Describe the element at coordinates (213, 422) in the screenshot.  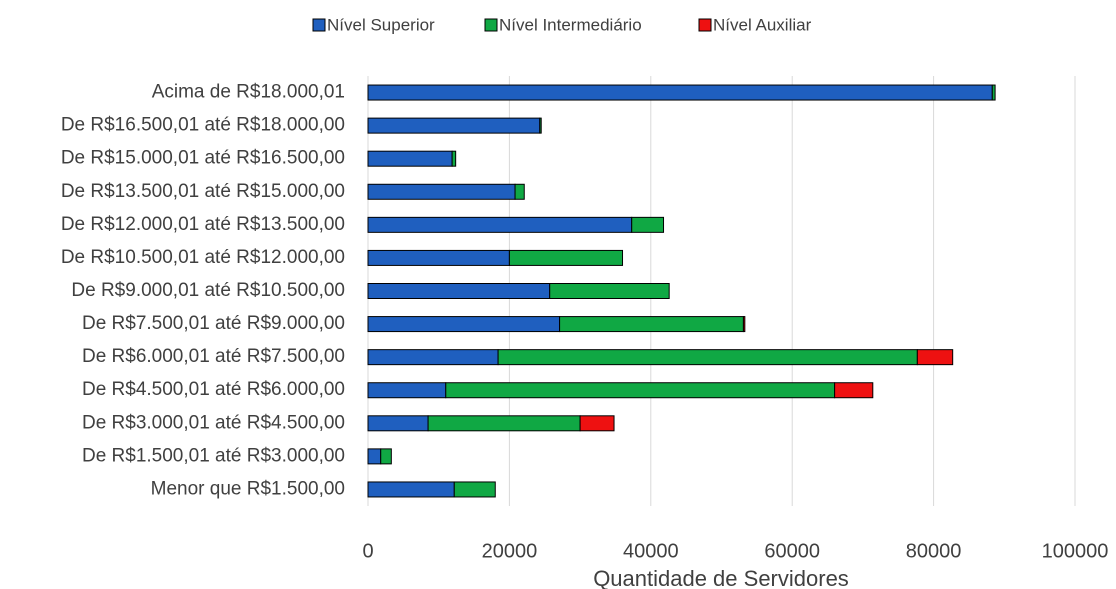
I see `y-tick-label: De R$3.000,01 até R$4.500,00` at that location.